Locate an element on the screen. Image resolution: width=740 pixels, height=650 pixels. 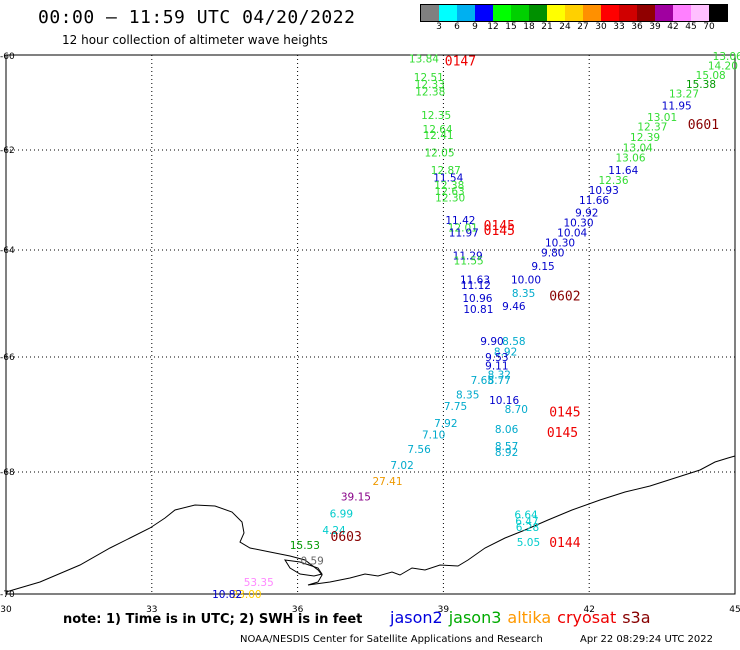
wave-height-label: 8.06 is located at coordinates (507, 430).